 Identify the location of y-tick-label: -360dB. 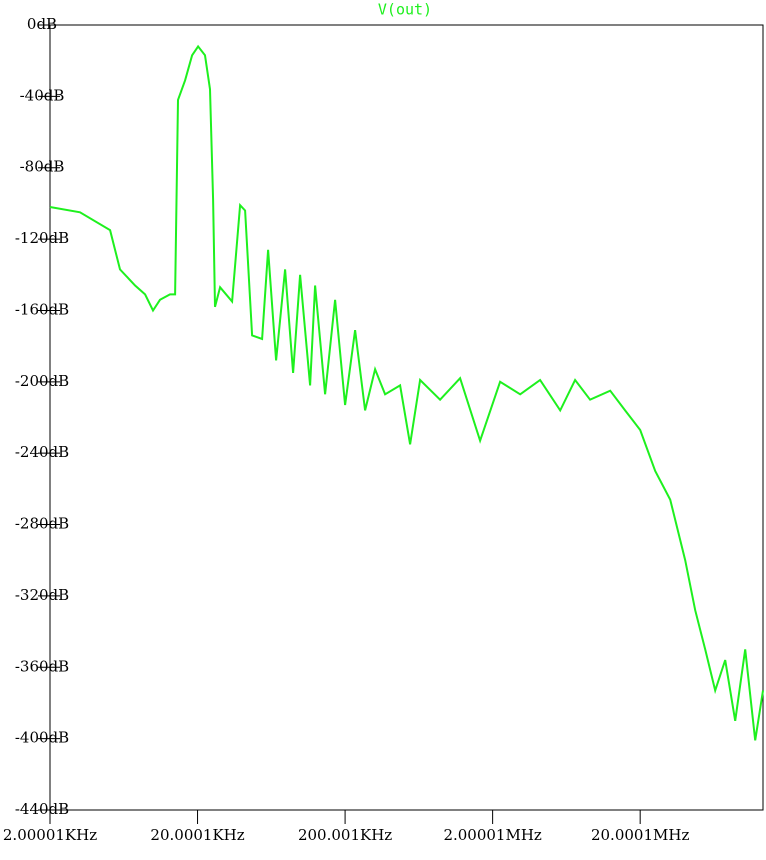
(42, 666).